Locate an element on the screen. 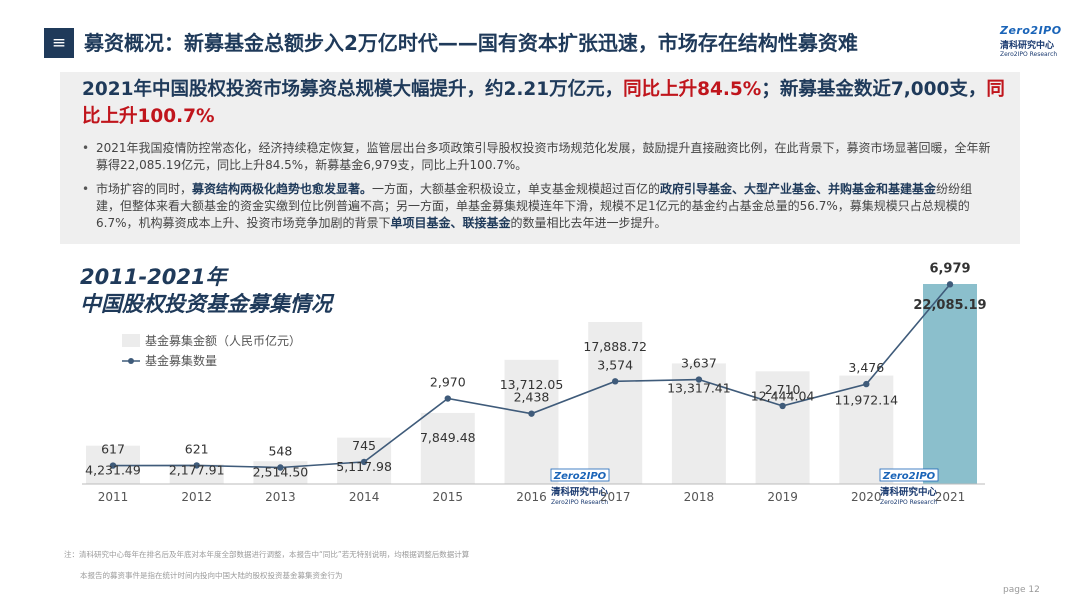  amount-label-2020: 11,972.14 is located at coordinates (866, 400).